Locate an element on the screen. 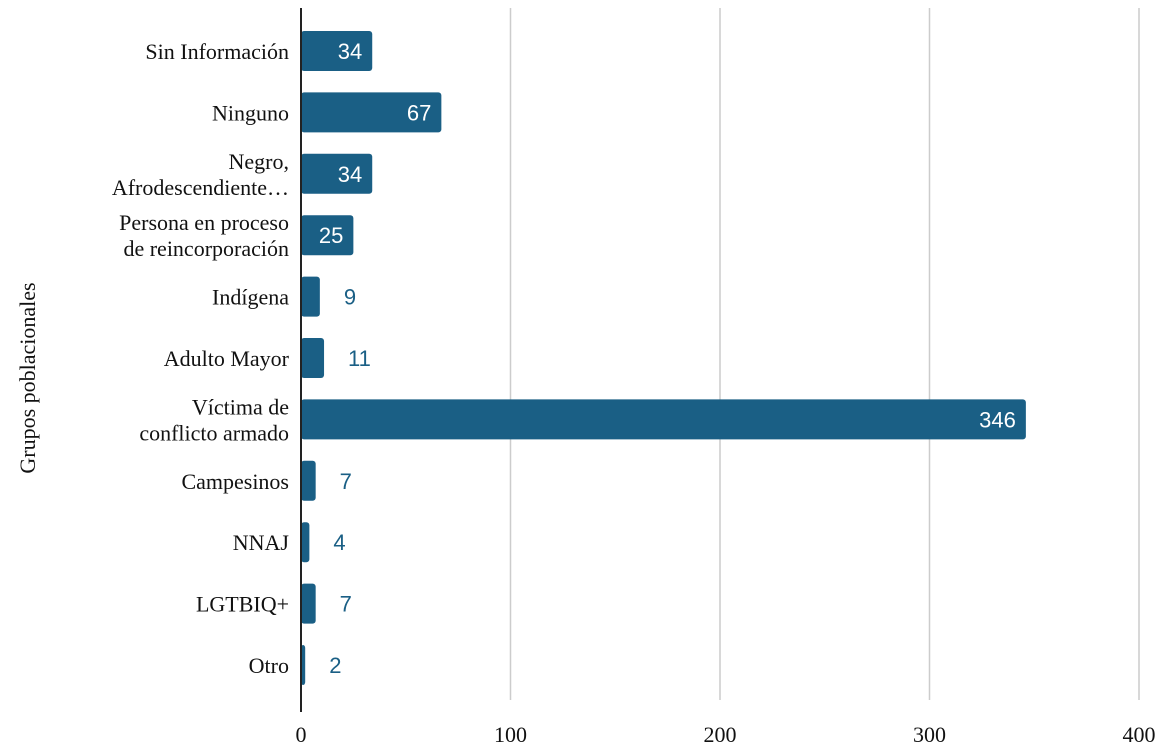  category-label: Adulto Mayor is located at coordinates (227, 358).